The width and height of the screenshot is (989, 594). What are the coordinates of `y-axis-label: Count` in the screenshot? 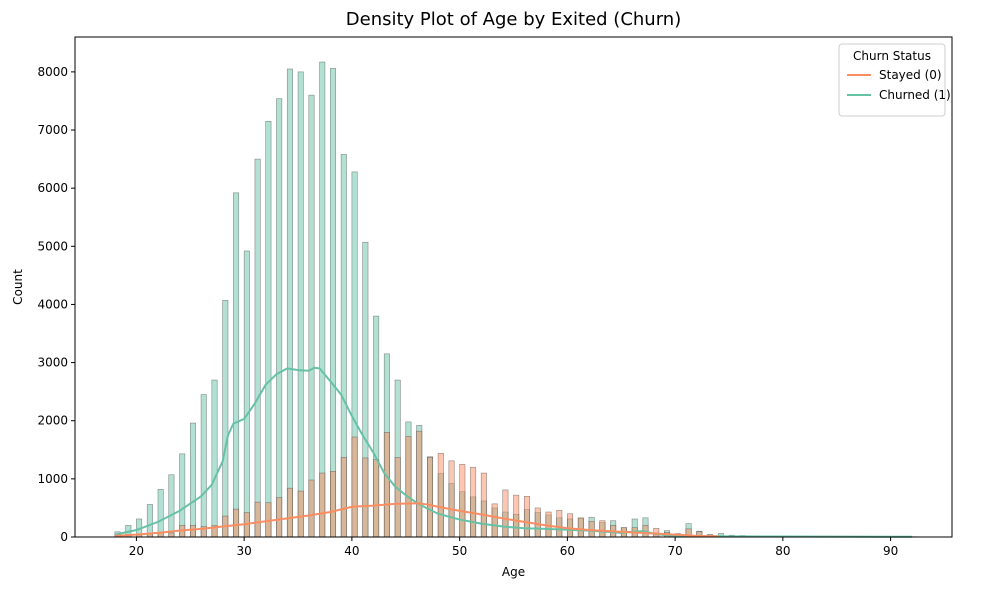 It's located at (18, 287).